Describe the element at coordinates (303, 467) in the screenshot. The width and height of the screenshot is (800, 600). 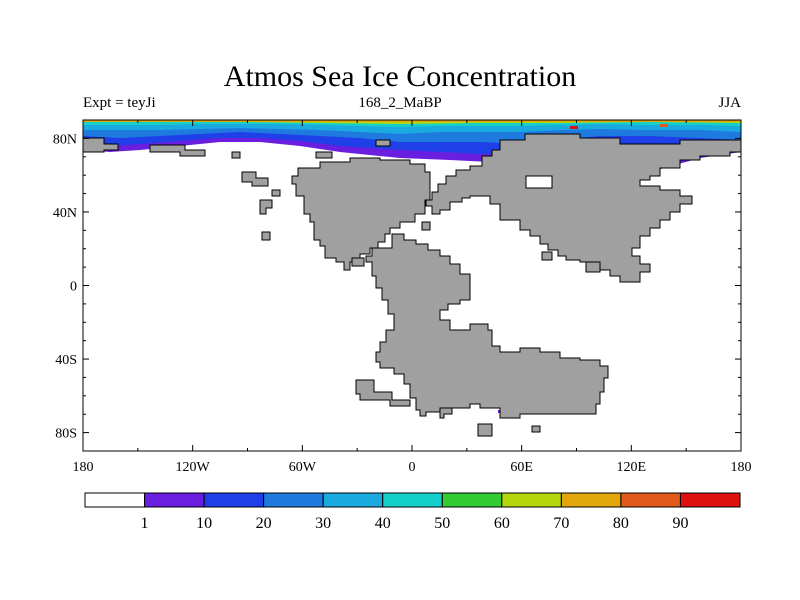
I see `x-tick-label: 60W` at that location.